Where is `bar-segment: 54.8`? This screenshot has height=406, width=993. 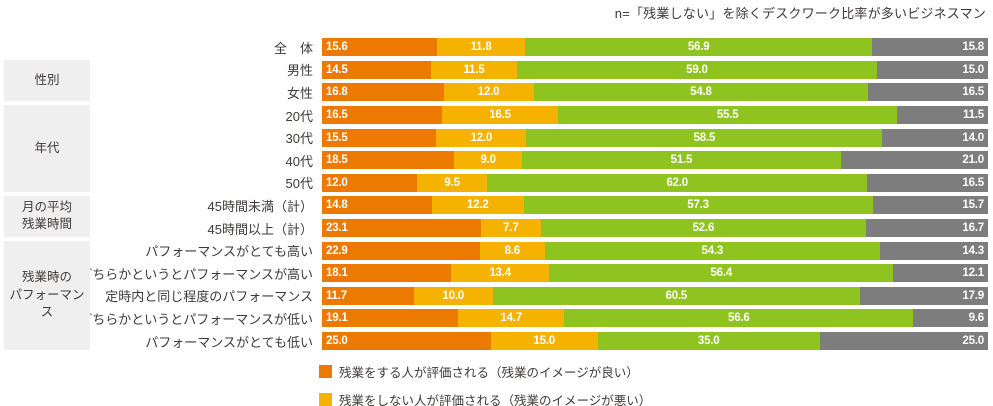 bar-segment: 54.8 is located at coordinates (701, 92).